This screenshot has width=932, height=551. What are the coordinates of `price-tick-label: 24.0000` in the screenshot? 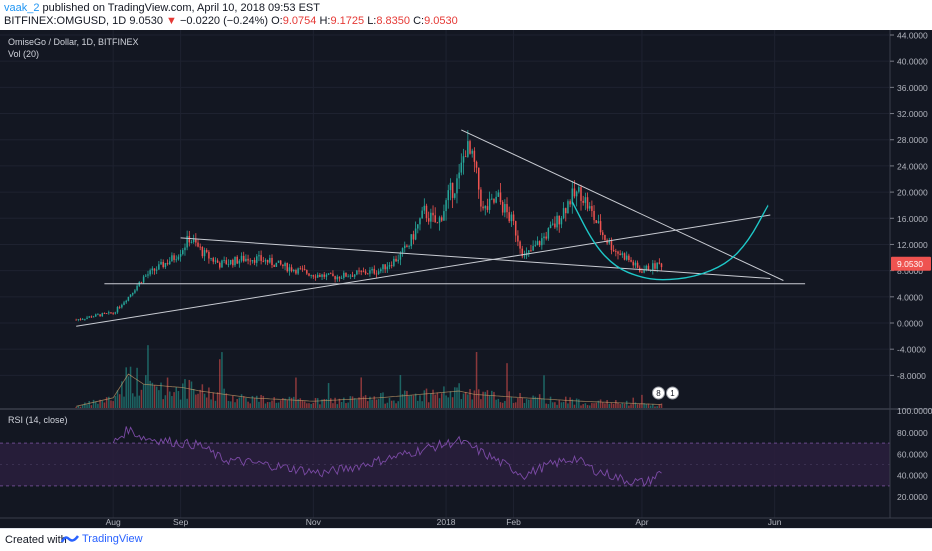 It's located at (912, 166).